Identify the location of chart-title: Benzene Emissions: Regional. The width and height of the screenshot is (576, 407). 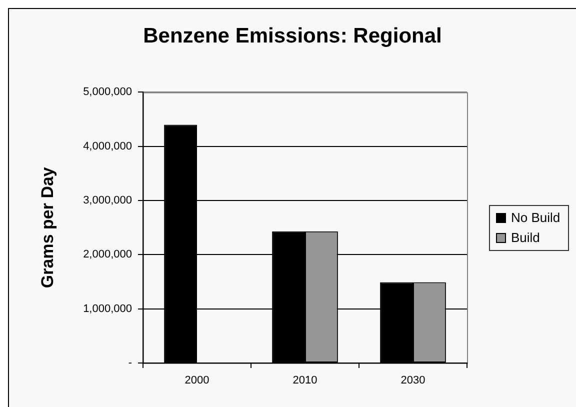
(292, 36).